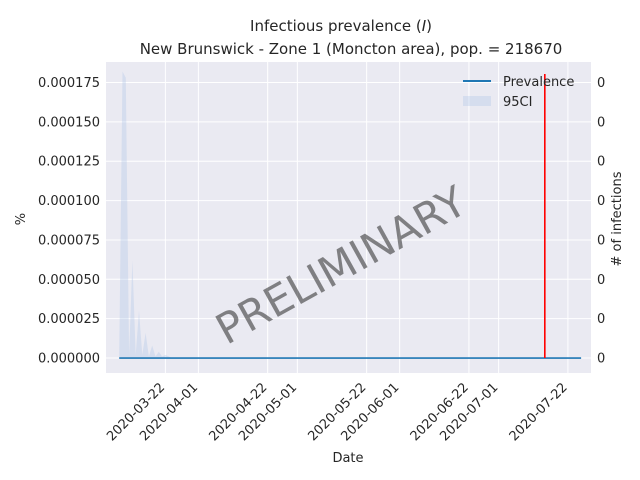 The height and width of the screenshot is (480, 640). I want to click on legend: Prevalence 95CI, so click(518, 92).